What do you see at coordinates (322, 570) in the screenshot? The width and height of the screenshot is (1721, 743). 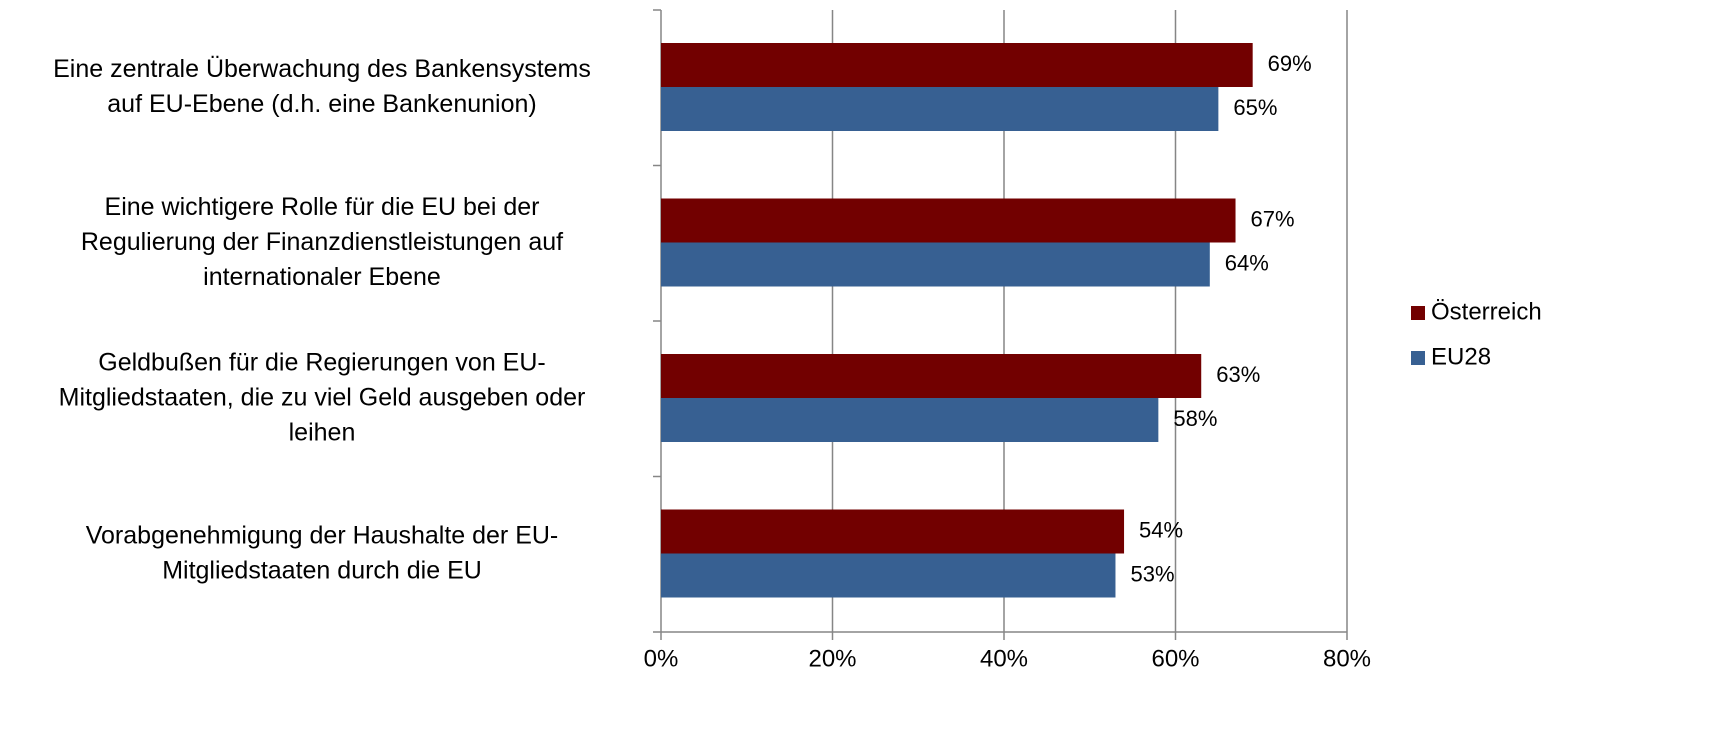 I see `category-label: Mitgliedstaaten durch die EU` at bounding box center [322, 570].